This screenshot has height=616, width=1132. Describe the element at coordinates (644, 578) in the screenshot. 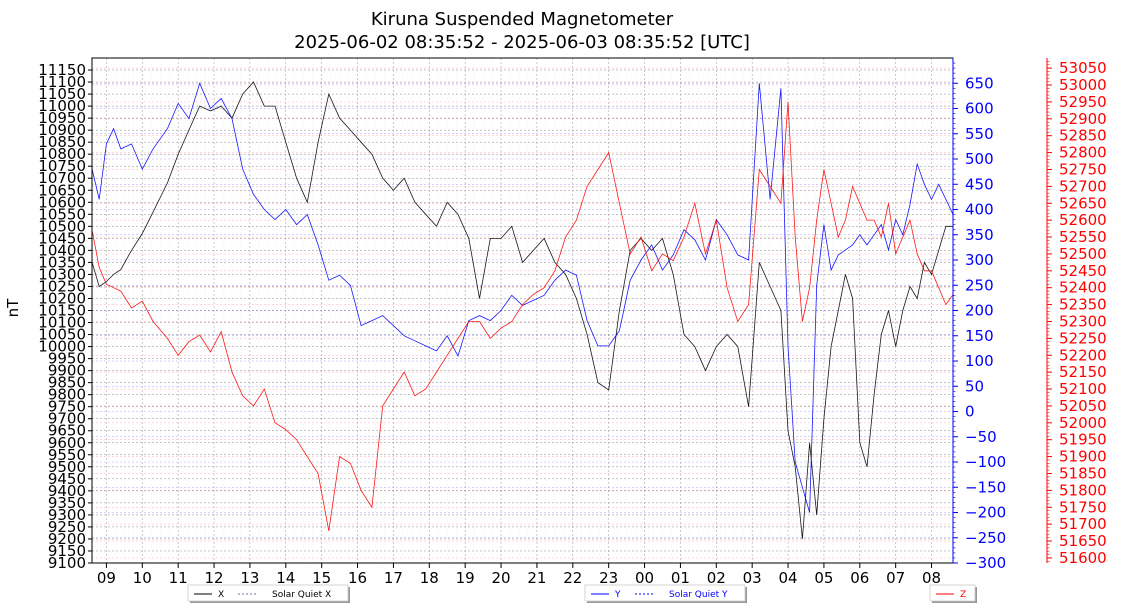

I see `x-tick-label: 00` at that location.